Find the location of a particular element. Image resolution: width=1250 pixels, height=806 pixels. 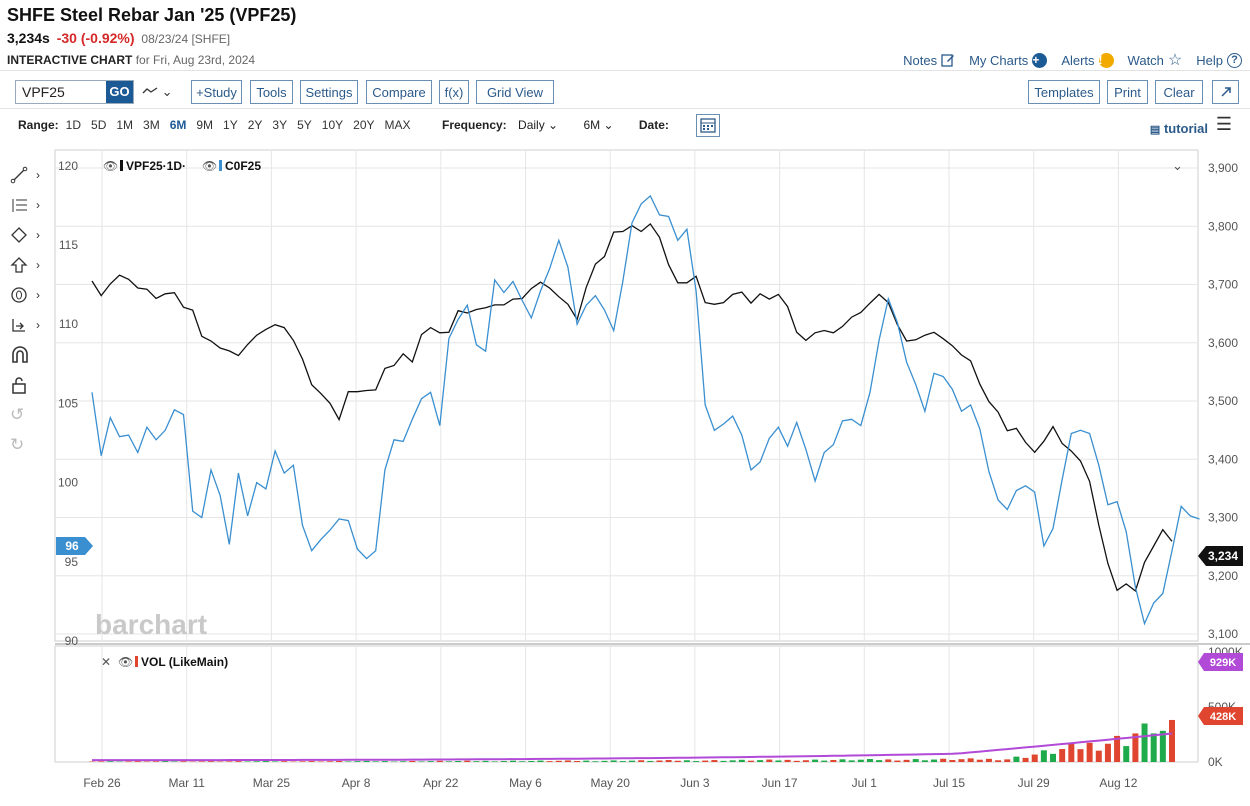

period-dropdown: 6M ⌄ is located at coordinates (598, 125).